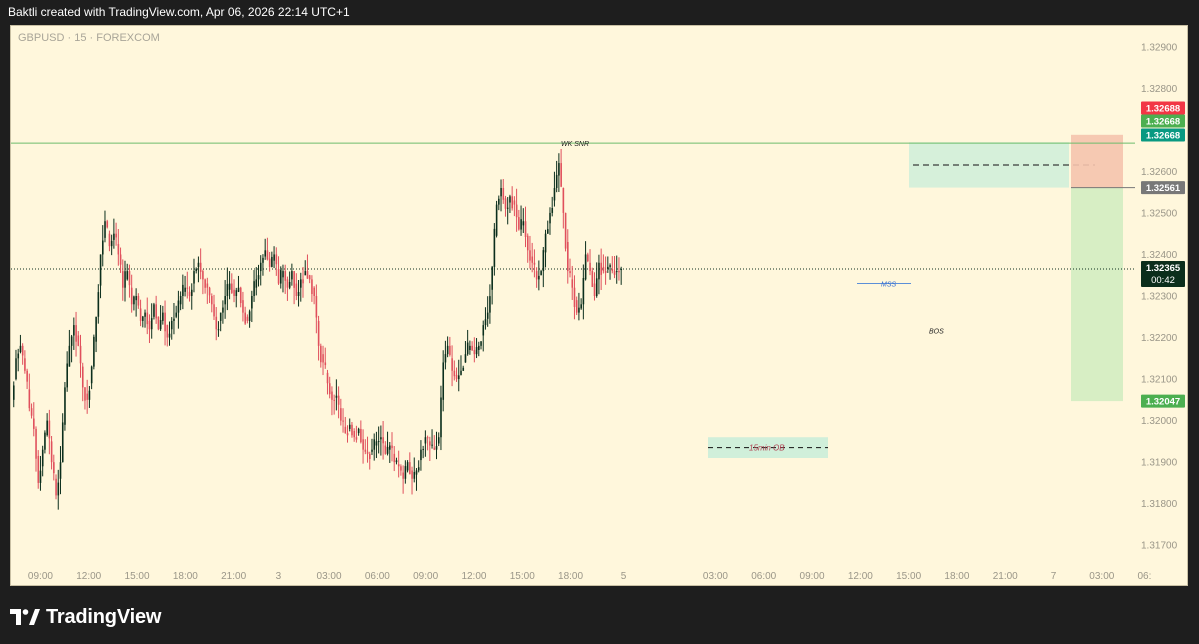 Image resolution: width=1199 pixels, height=644 pixels. Describe the element at coordinates (1005, 576) in the screenshot. I see `time-tick-label: 21:00` at that location.